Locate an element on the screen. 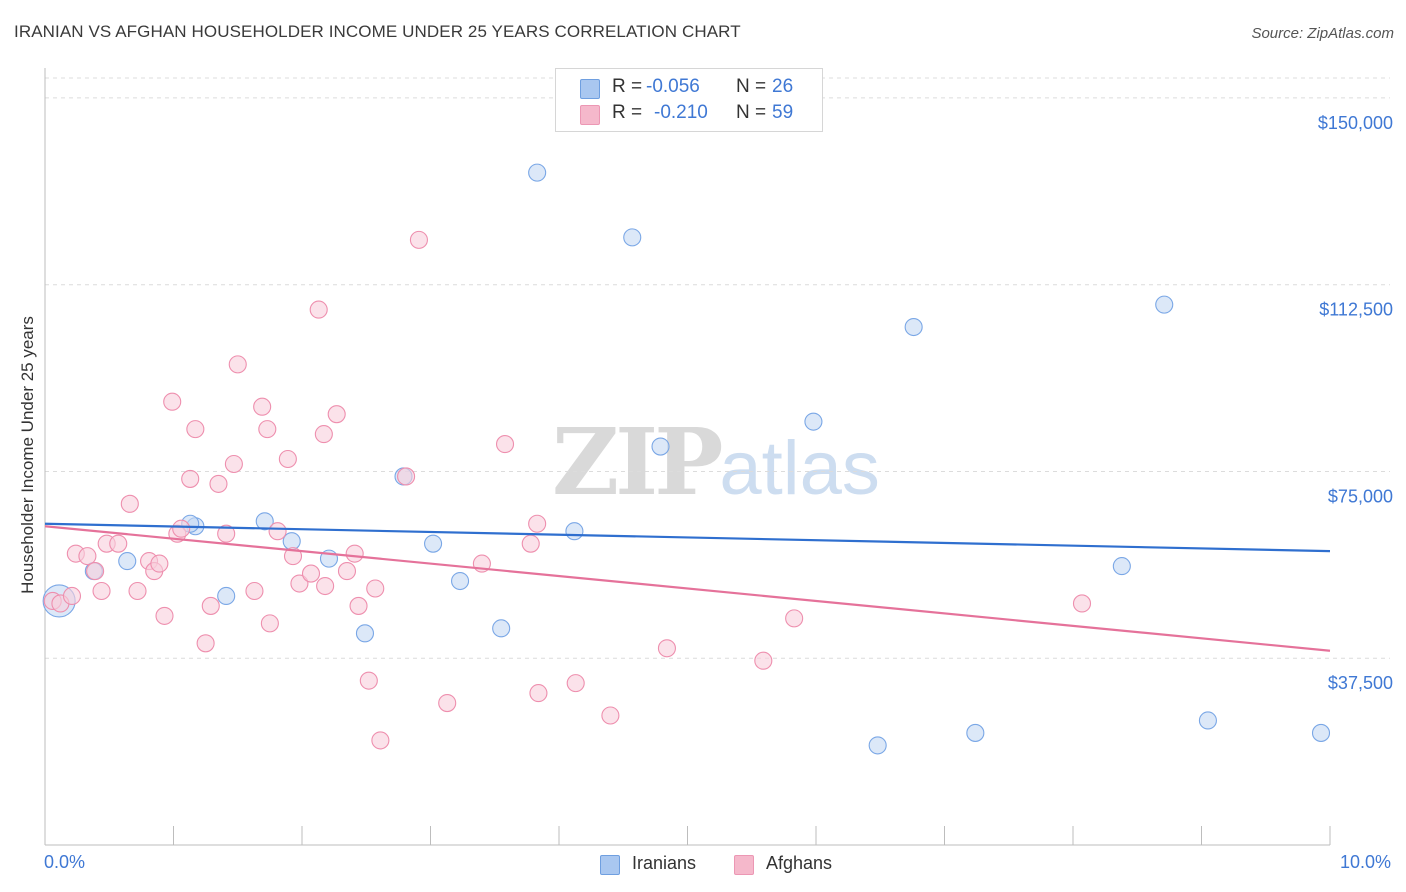 The image size is (1406, 892). x-tick-label-min: 0.0% is located at coordinates (65, 862).